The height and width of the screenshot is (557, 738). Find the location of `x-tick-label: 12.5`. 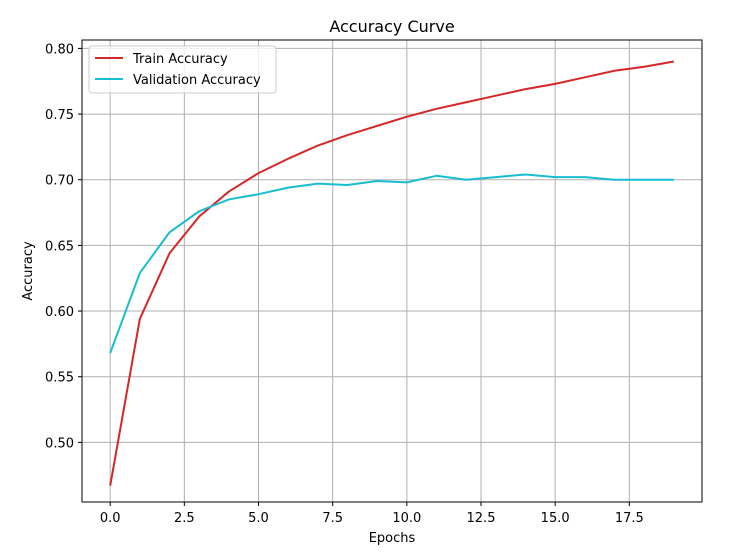

x-tick-label: 12.5 is located at coordinates (481, 518).